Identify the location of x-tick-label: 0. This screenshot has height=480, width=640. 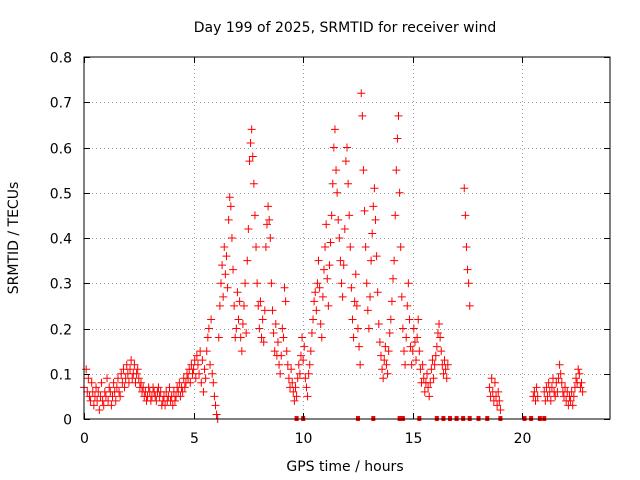
(84, 439).